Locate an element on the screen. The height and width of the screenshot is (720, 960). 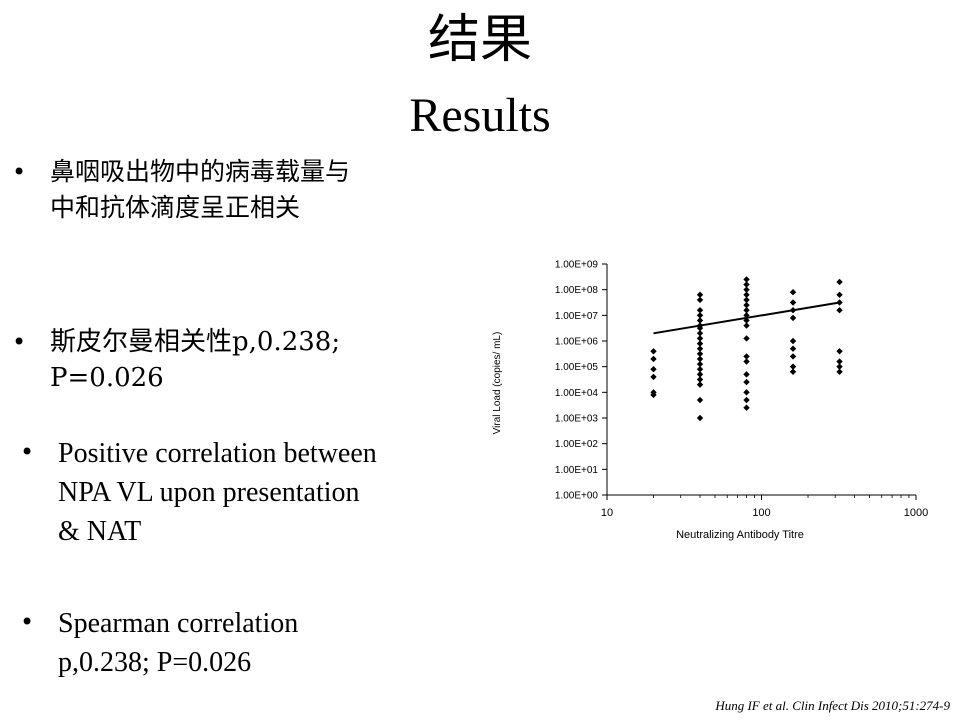
bullet-text: Spearman correlation p,0.238; P=0.026 is located at coordinates (178, 643).